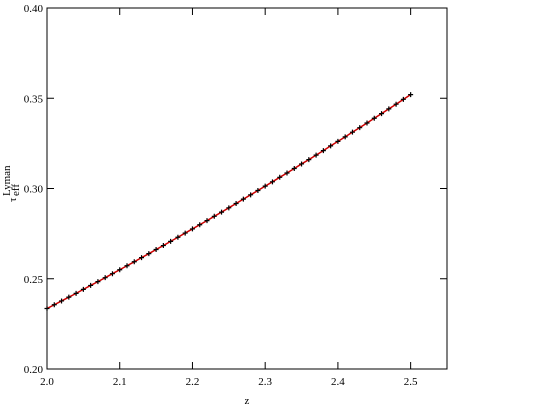 This screenshot has width=547, height=415. I want to click on x-axis-label: z, so click(247, 401).